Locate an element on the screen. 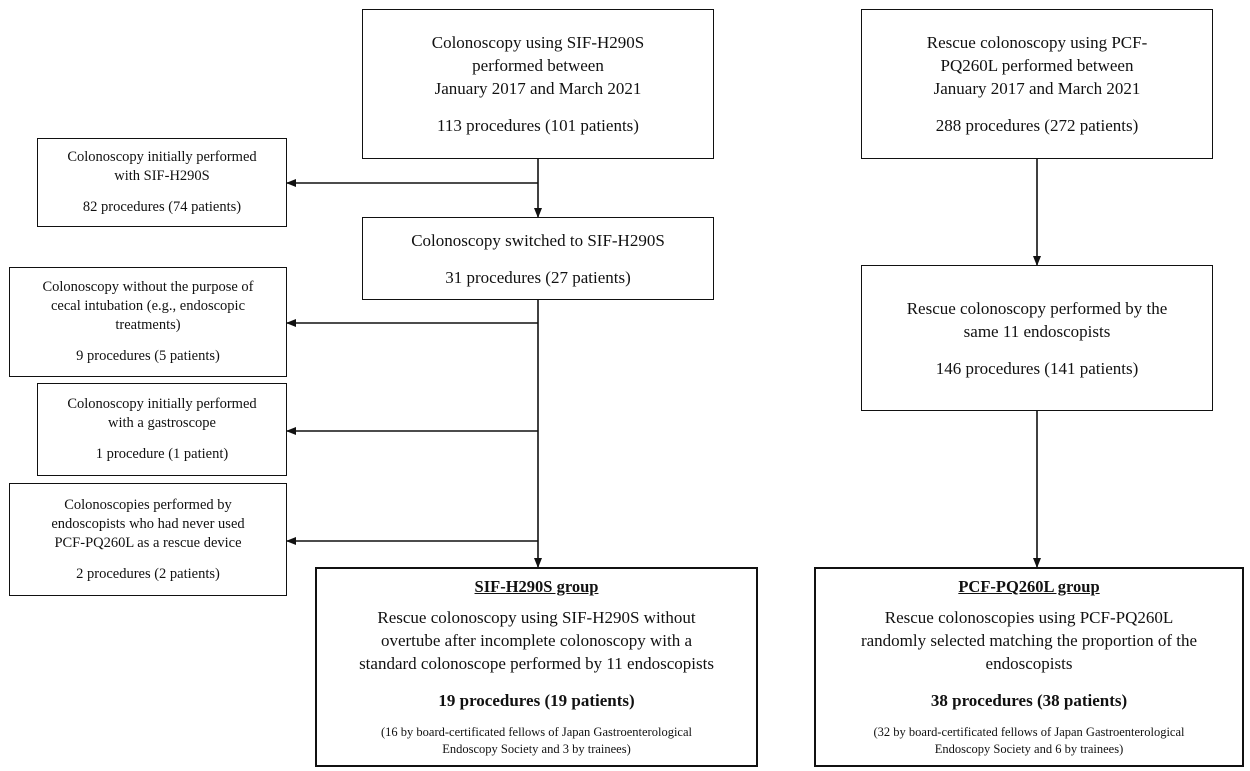 This screenshot has width=1250, height=771. excl-gastroscope-line-2: with a gastroscope is located at coordinates (162, 423).